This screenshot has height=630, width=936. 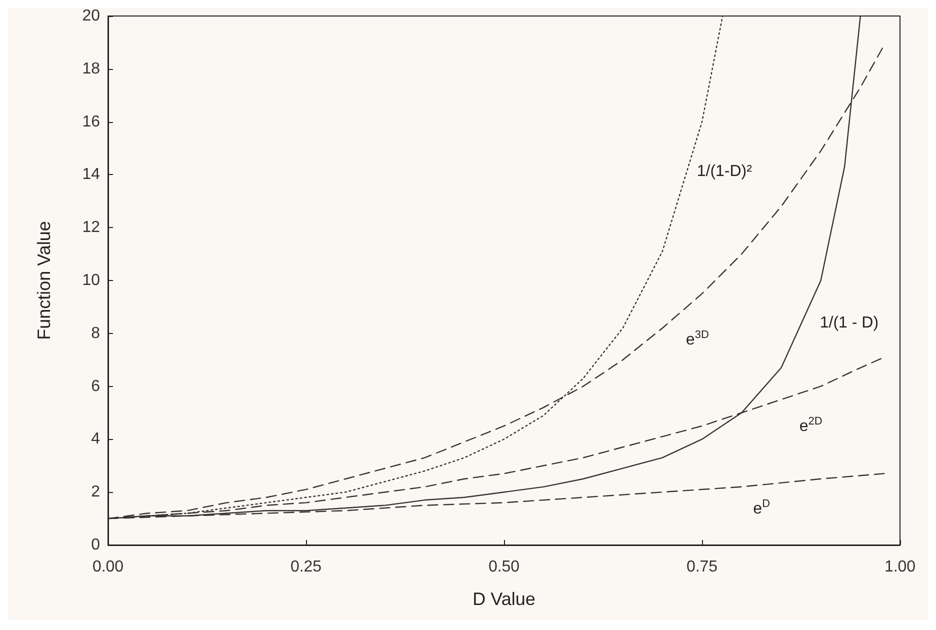 I want to click on y-tick-label: 10, so click(x=91, y=280).